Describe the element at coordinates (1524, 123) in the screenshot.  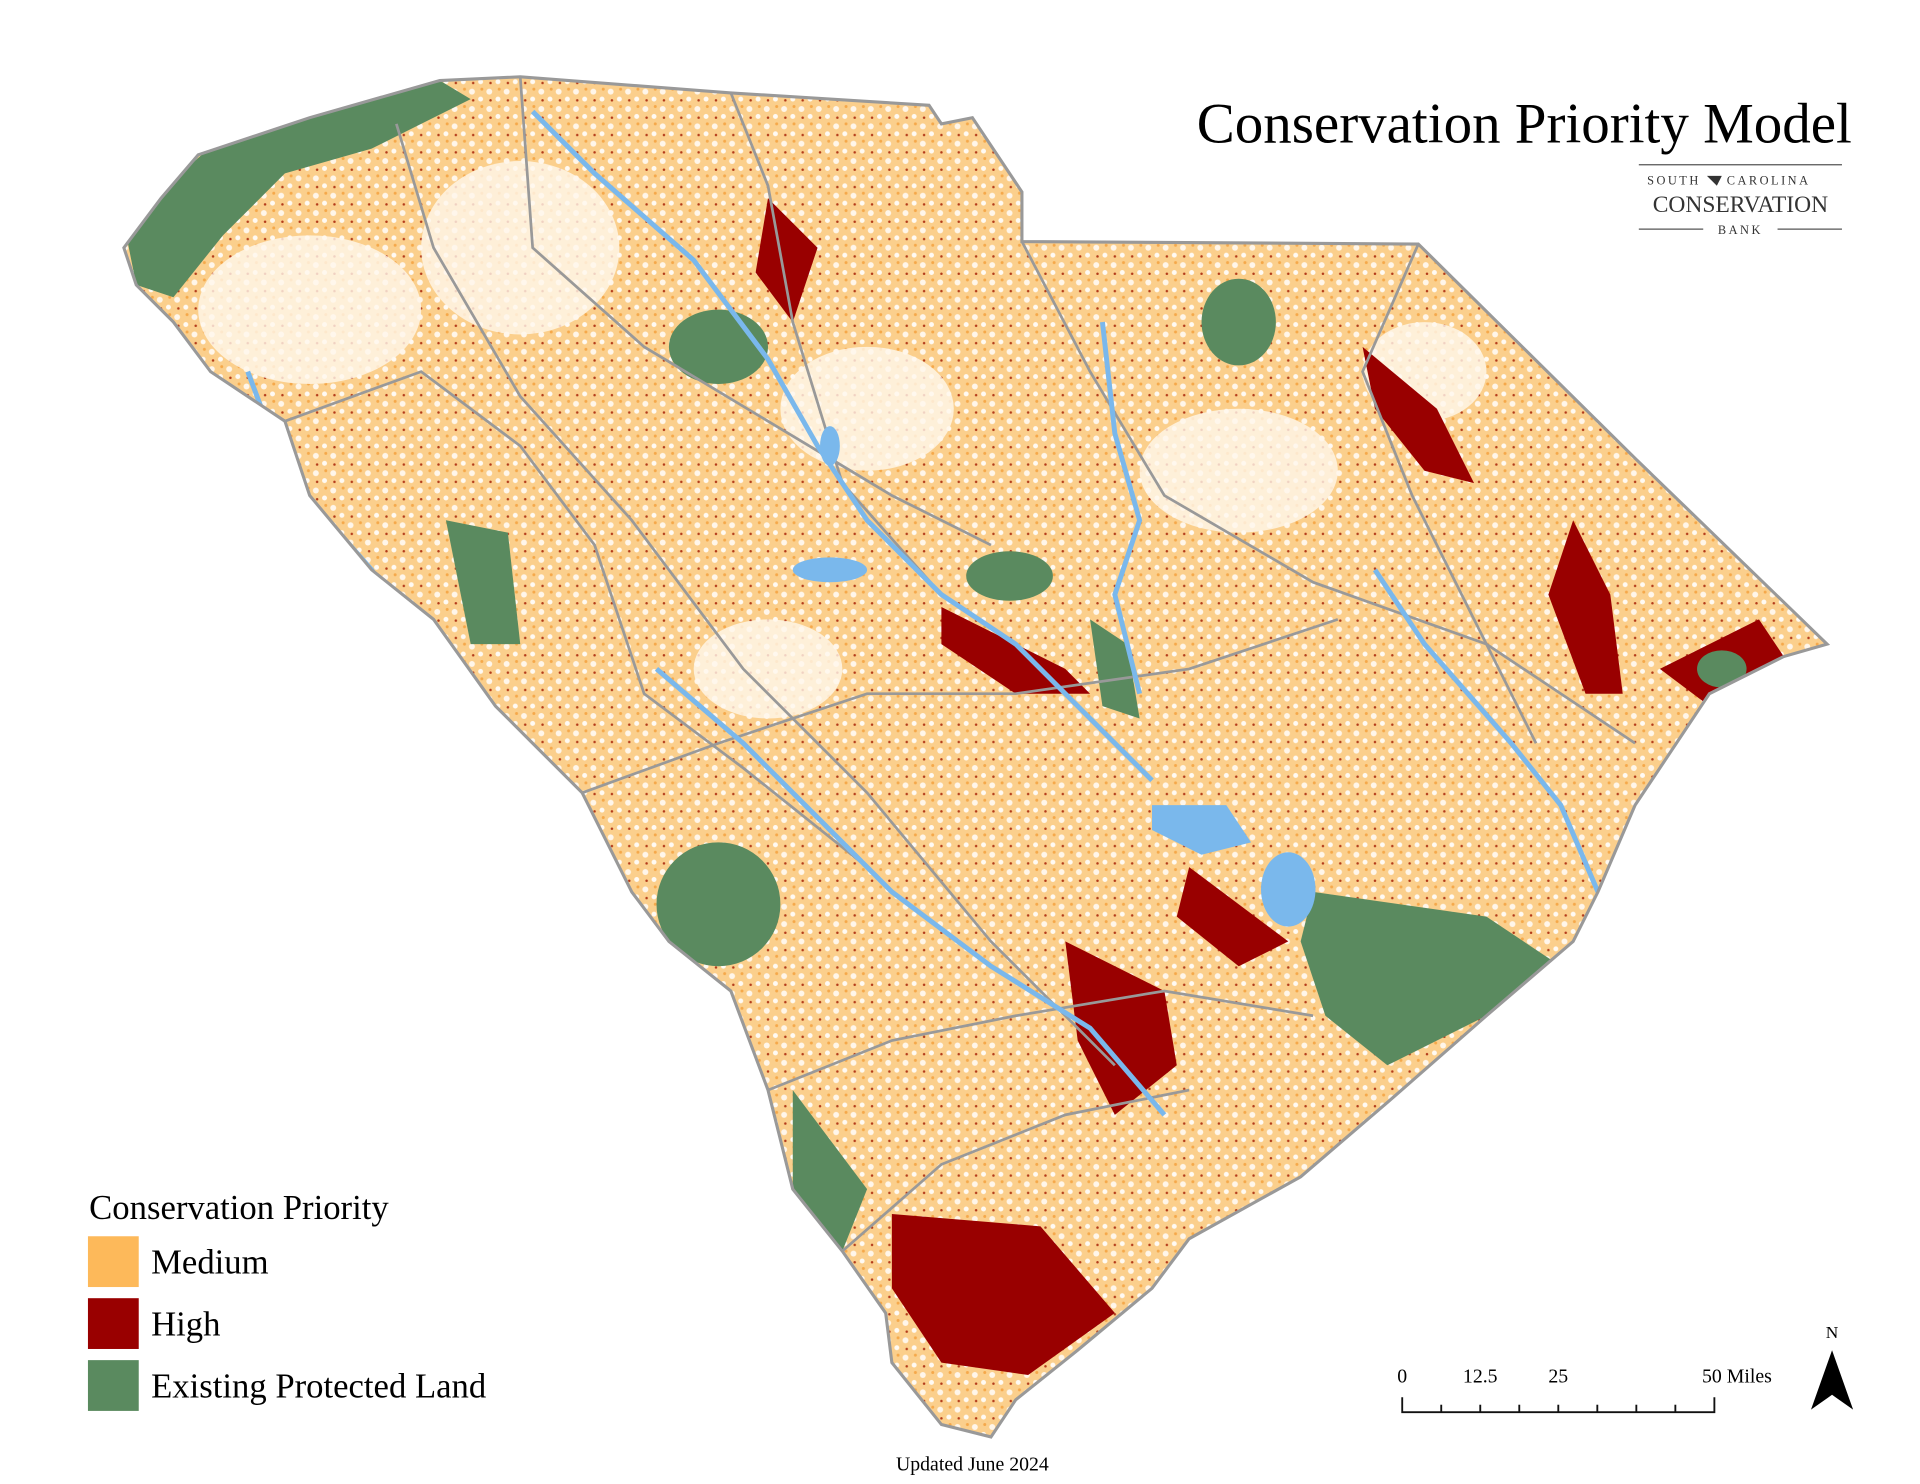
I see `title: Conservation Priority Model` at that location.